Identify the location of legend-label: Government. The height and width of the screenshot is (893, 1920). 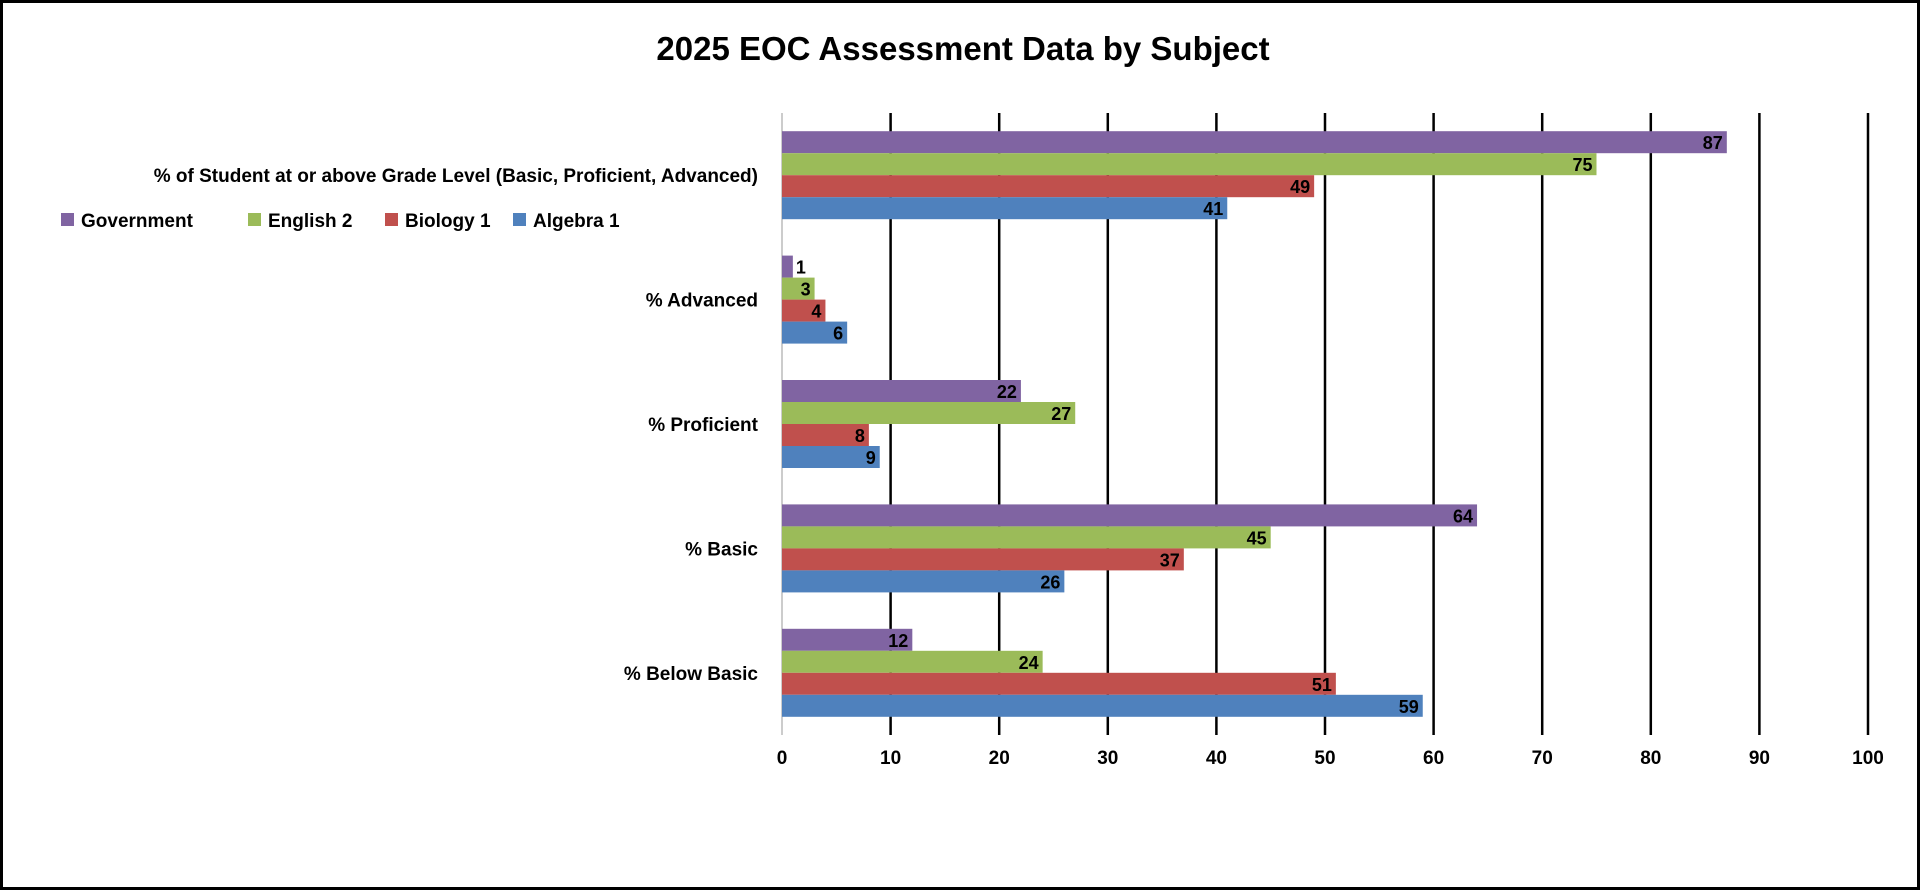
(137, 221).